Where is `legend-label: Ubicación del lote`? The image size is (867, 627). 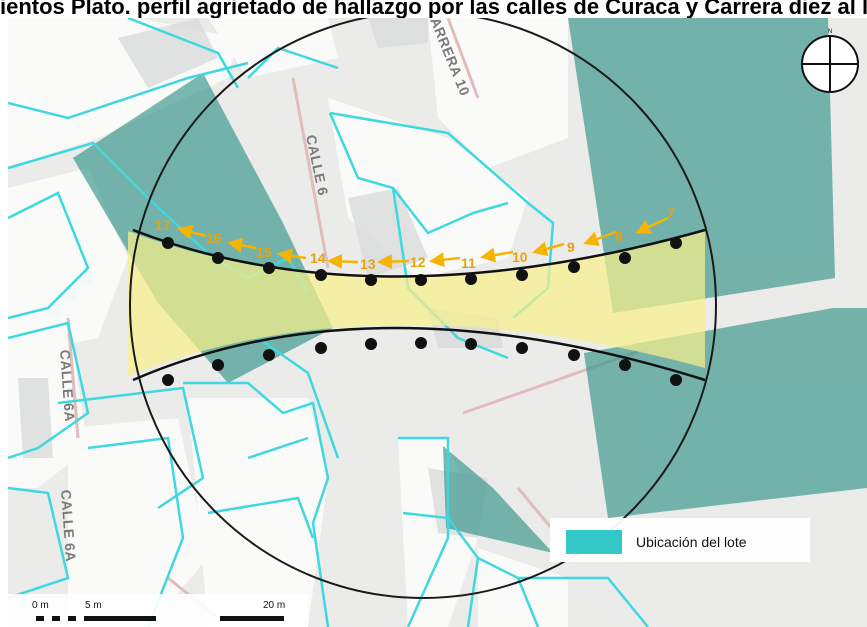
legend-label: Ubicación del lote is located at coordinates (691, 542).